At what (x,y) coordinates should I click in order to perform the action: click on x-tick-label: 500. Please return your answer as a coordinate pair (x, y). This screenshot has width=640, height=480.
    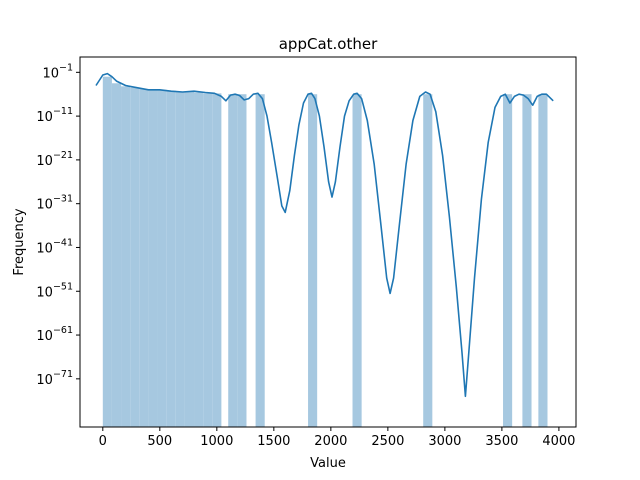
    Looking at the image, I should click on (159, 441).